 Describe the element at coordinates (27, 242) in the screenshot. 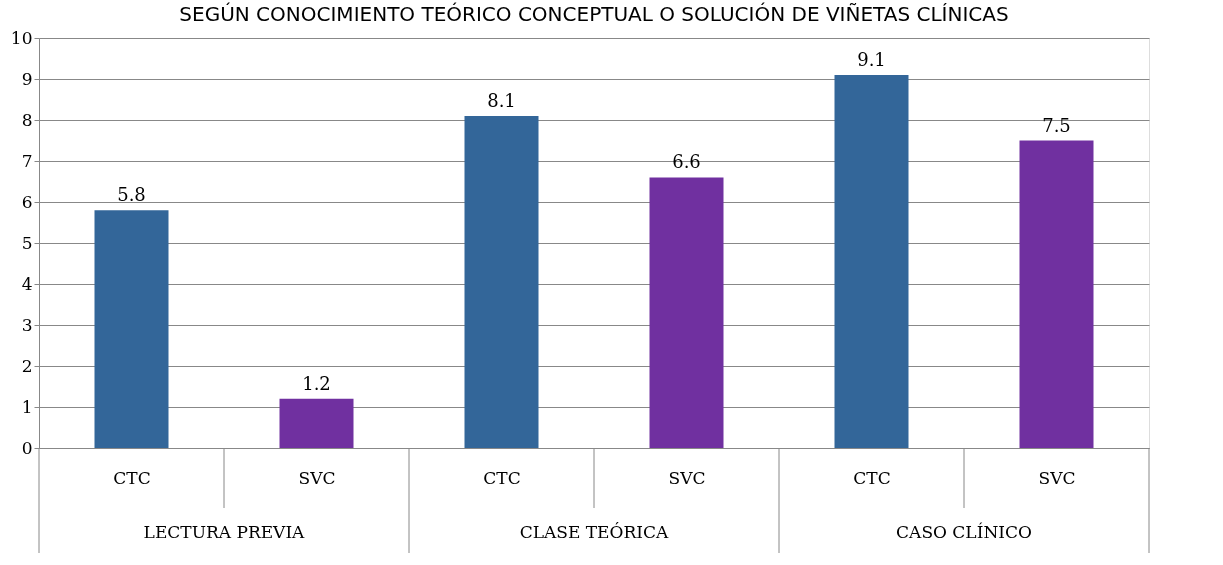

I see `y-tick-label: 5` at that location.